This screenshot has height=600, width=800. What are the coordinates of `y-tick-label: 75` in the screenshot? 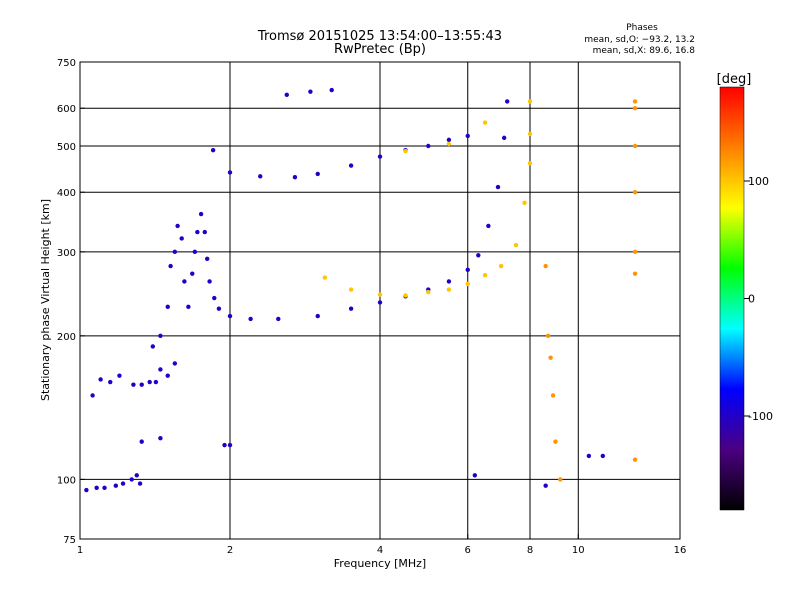 It's located at (69, 540).